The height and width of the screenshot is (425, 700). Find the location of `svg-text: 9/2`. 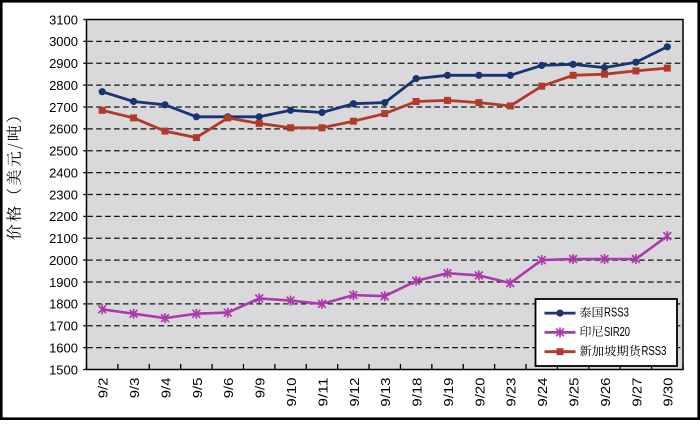

svg-text: 9/2 is located at coordinates (103, 388).